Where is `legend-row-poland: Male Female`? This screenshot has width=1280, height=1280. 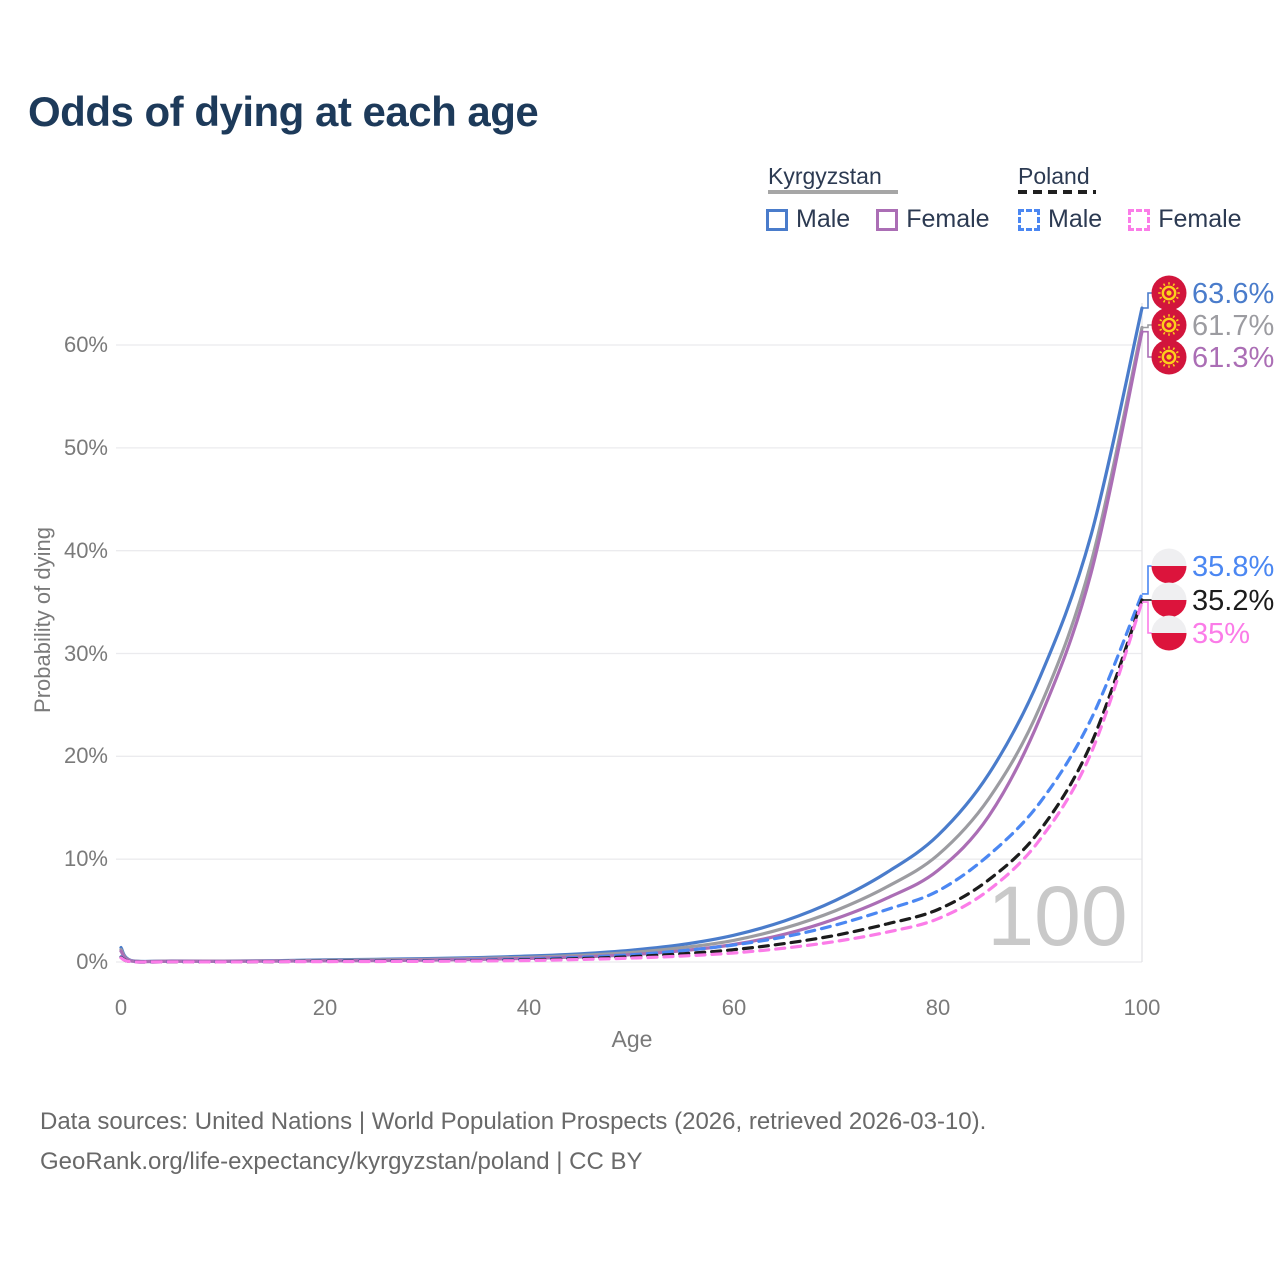 legend-row-poland: Male Female is located at coordinates (1139, 219).